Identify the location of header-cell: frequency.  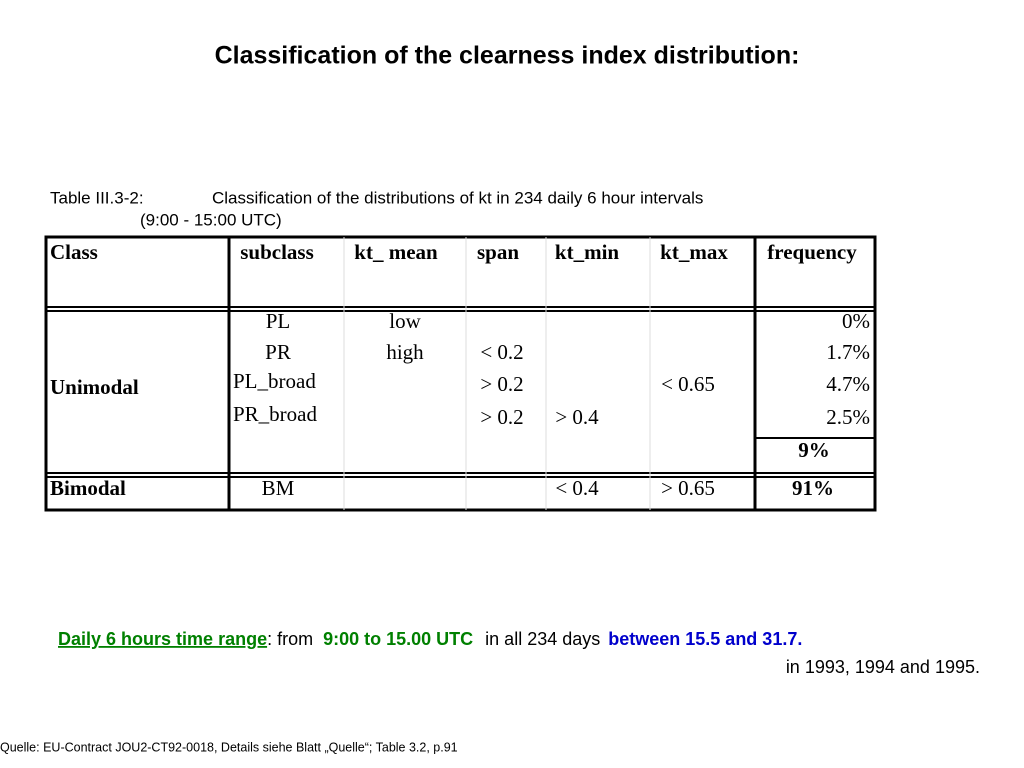
(812, 252).